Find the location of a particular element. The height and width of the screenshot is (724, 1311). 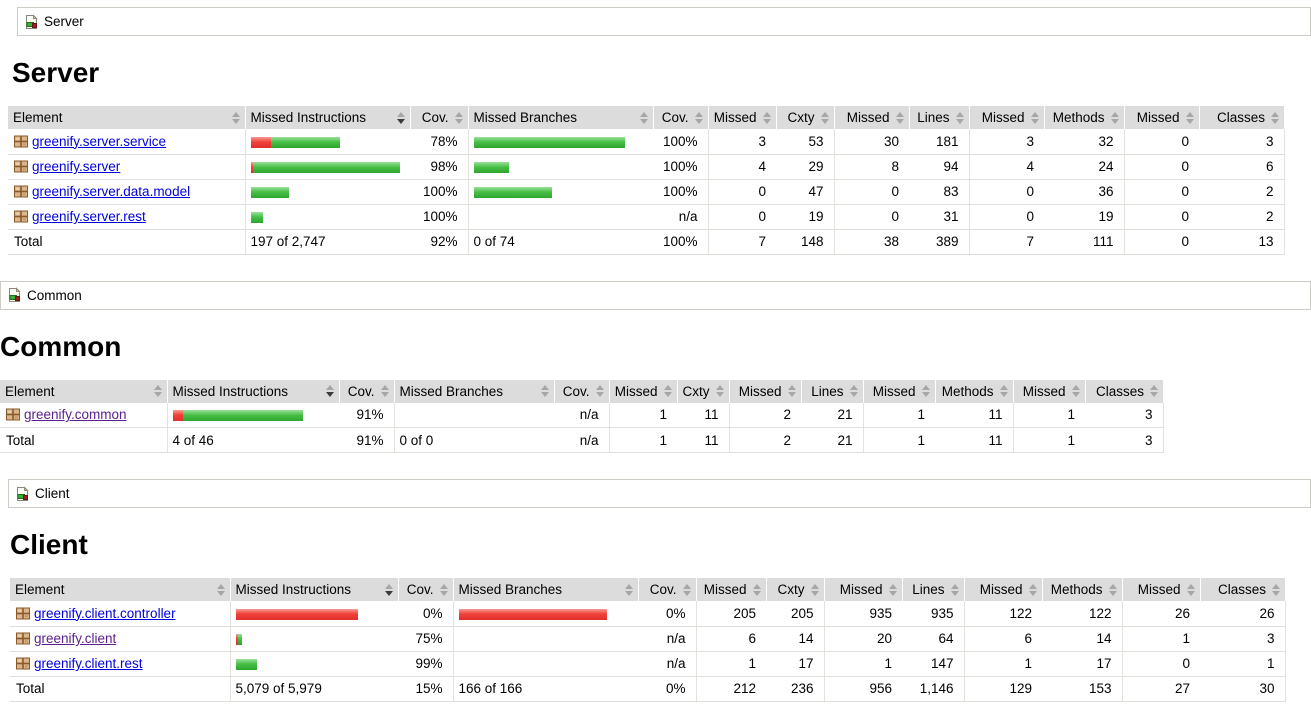

package-link: greenify.server.rest is located at coordinates (89, 216).